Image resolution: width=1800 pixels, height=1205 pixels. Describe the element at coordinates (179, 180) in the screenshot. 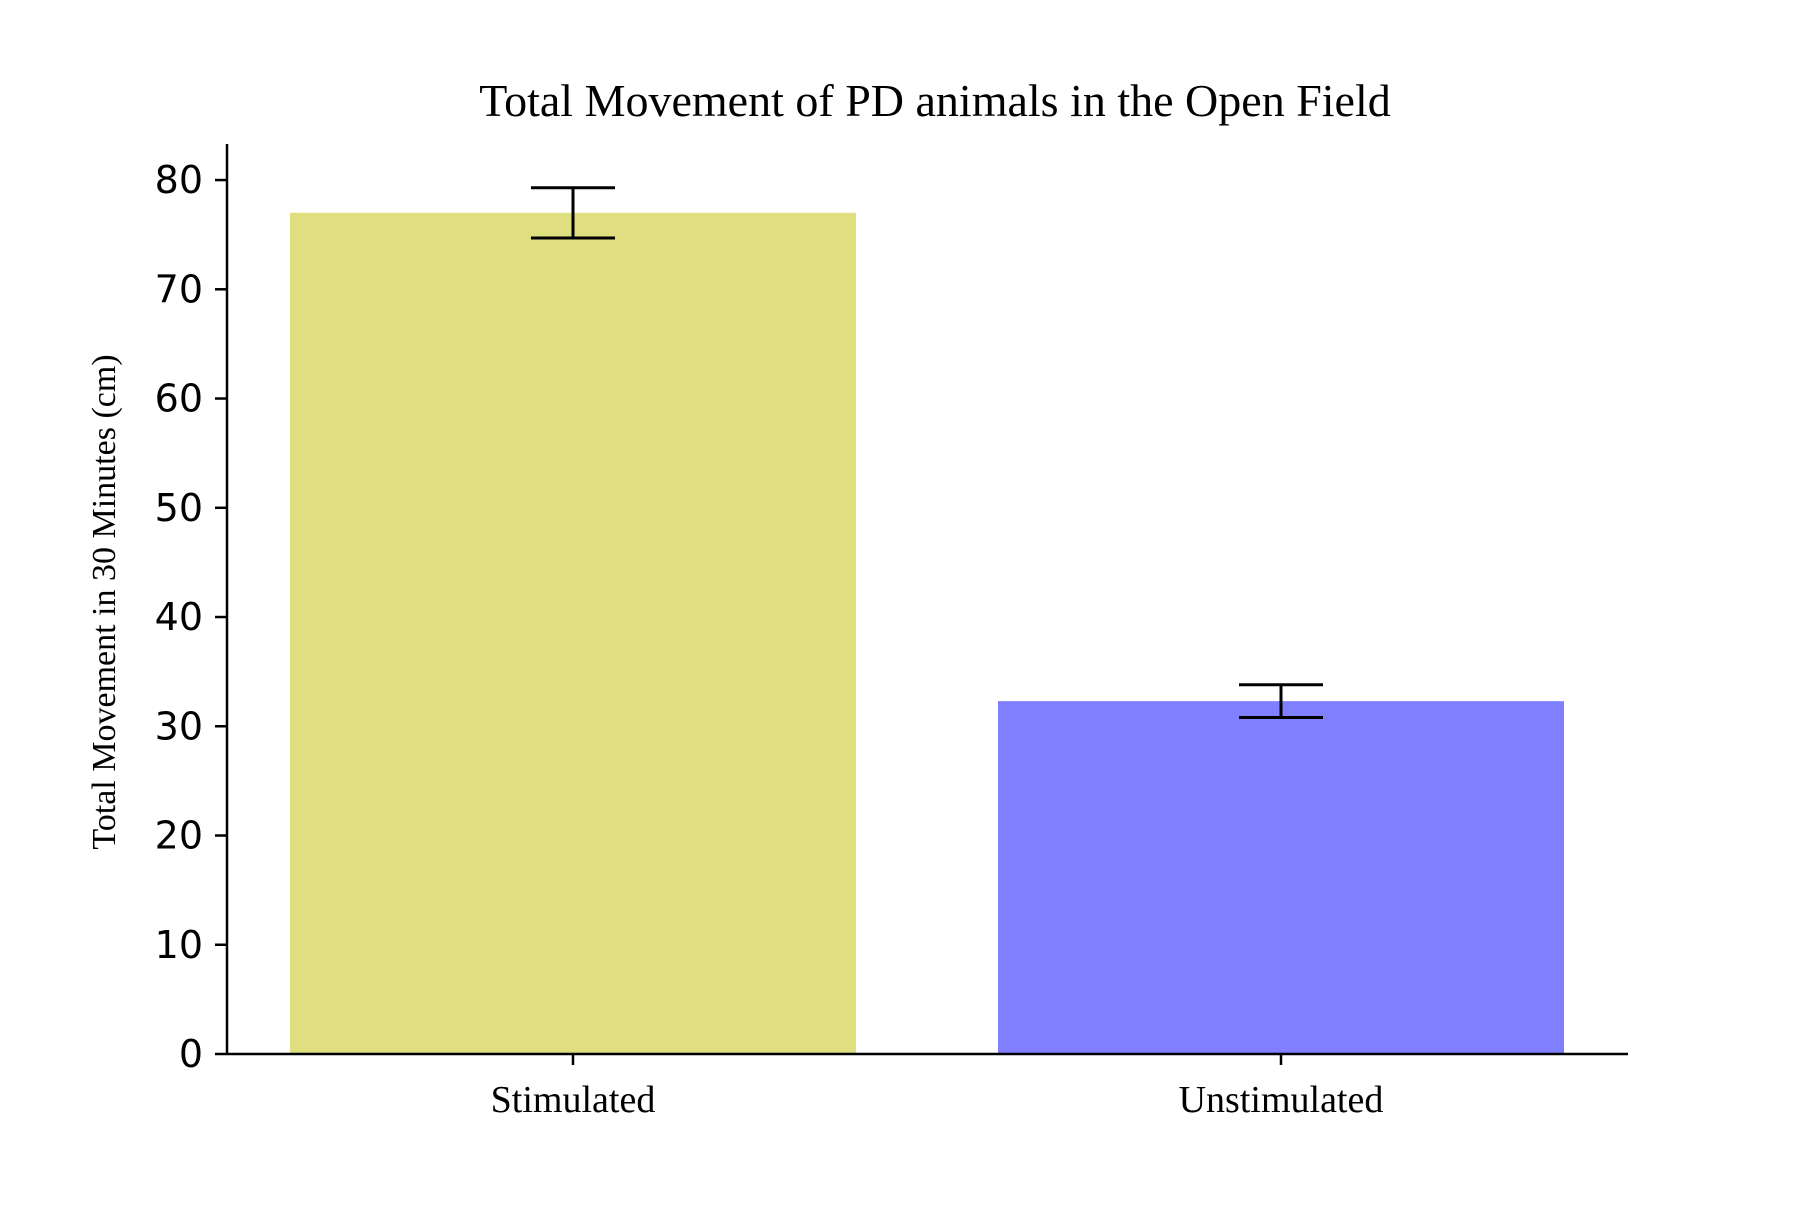

I see `y-tick-label: 80` at that location.